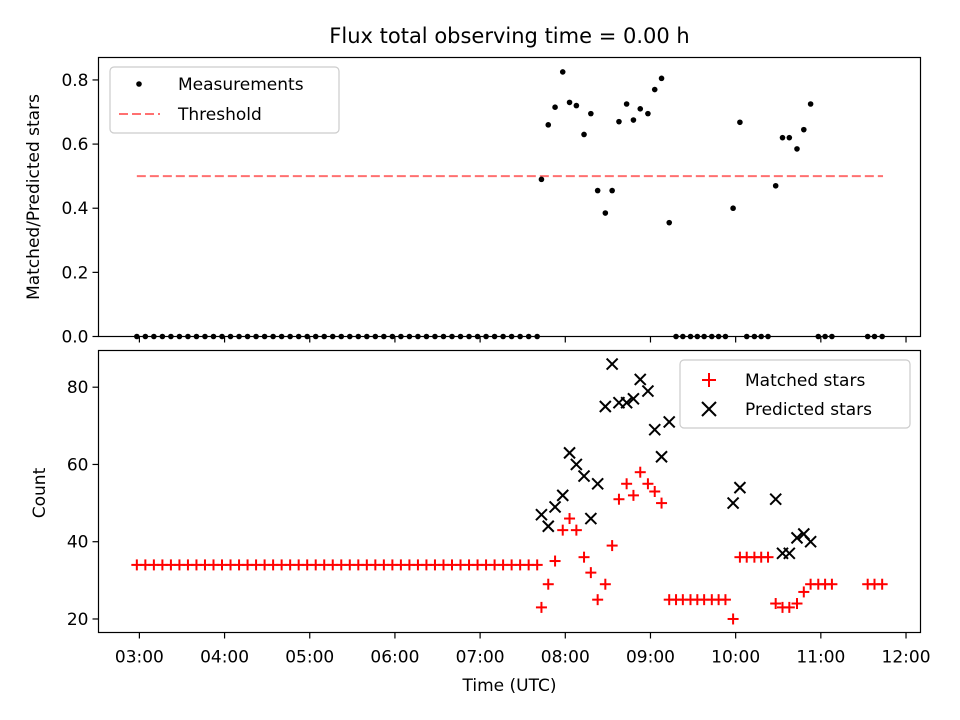  I want to click on bottom-y-tick-label: 80, so click(78, 388).